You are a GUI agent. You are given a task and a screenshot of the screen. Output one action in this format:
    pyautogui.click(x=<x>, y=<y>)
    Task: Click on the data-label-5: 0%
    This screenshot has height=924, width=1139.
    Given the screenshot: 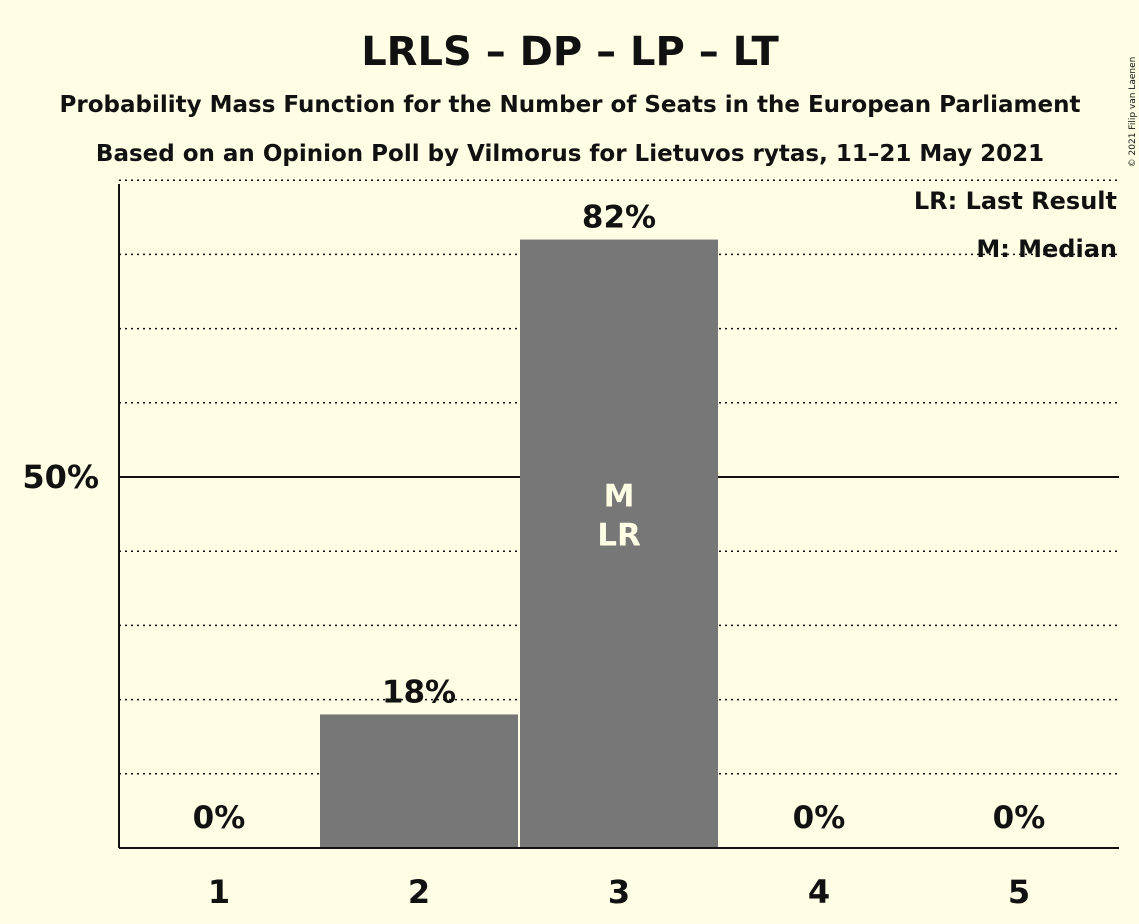 What is the action you would take?
    pyautogui.click(x=1019, y=818)
    